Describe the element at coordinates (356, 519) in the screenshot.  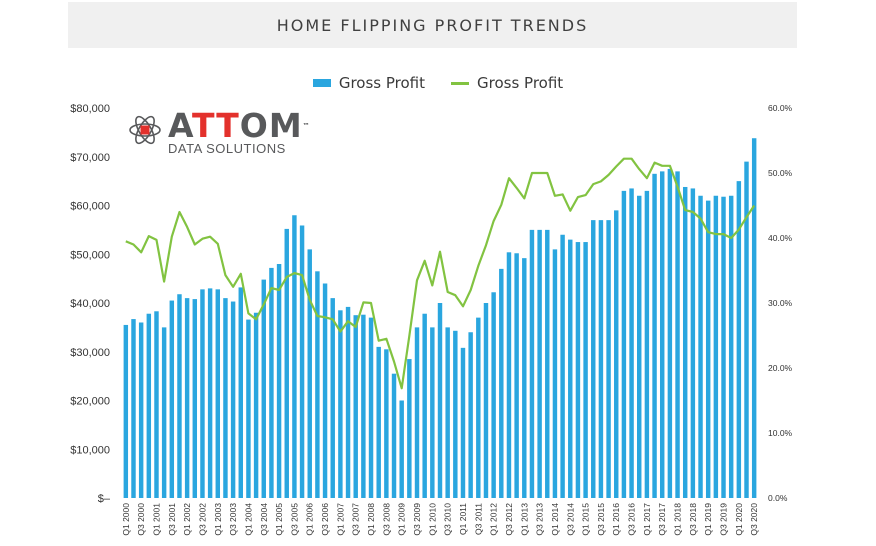
I see `x-axis-tick-label: Q3 2007` at that location.